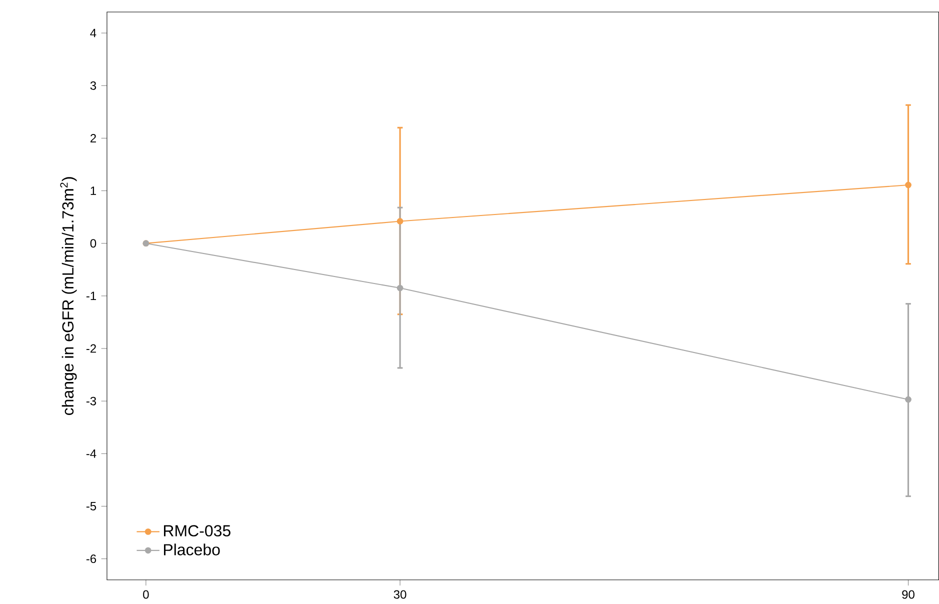 This screenshot has width=939, height=604. Describe the element at coordinates (400, 594) in the screenshot. I see `x-tick-label: 30` at that location.